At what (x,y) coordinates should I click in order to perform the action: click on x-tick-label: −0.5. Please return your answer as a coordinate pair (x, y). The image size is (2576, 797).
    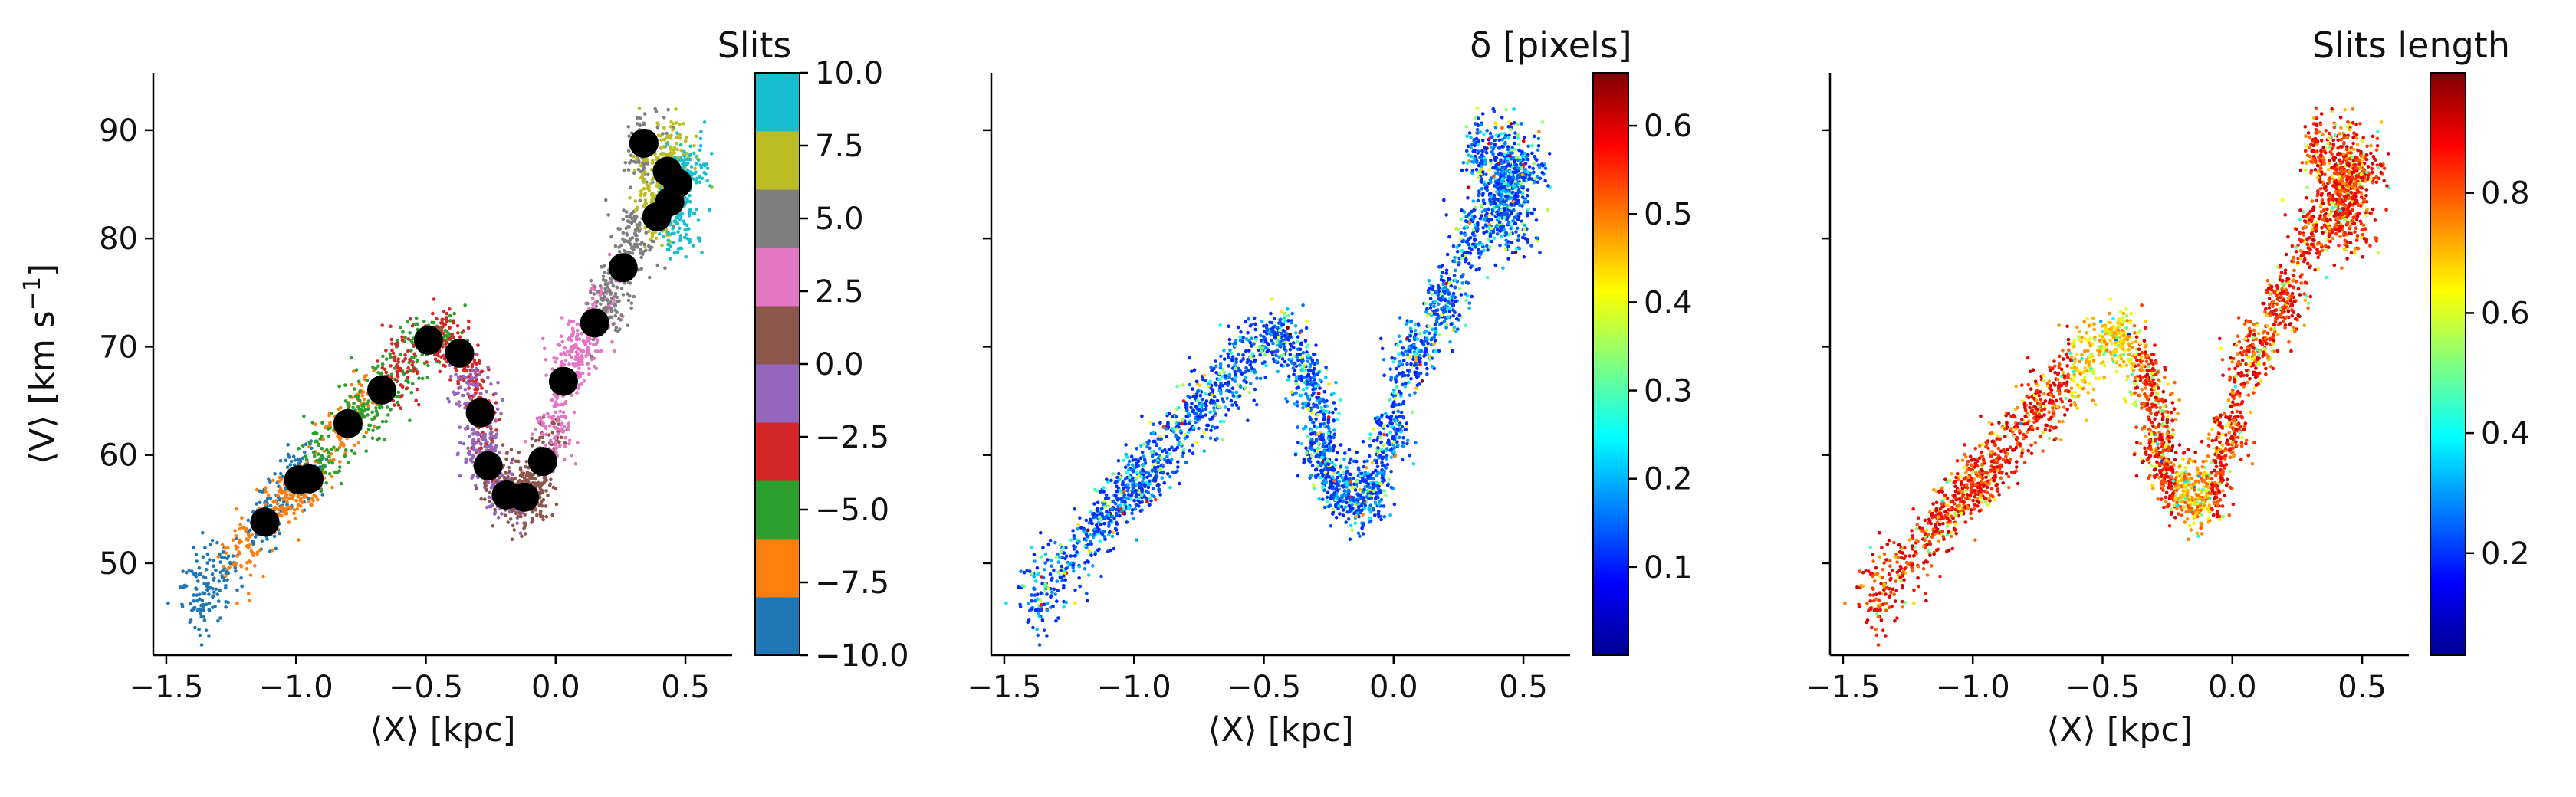
    Looking at the image, I should click on (426, 687).